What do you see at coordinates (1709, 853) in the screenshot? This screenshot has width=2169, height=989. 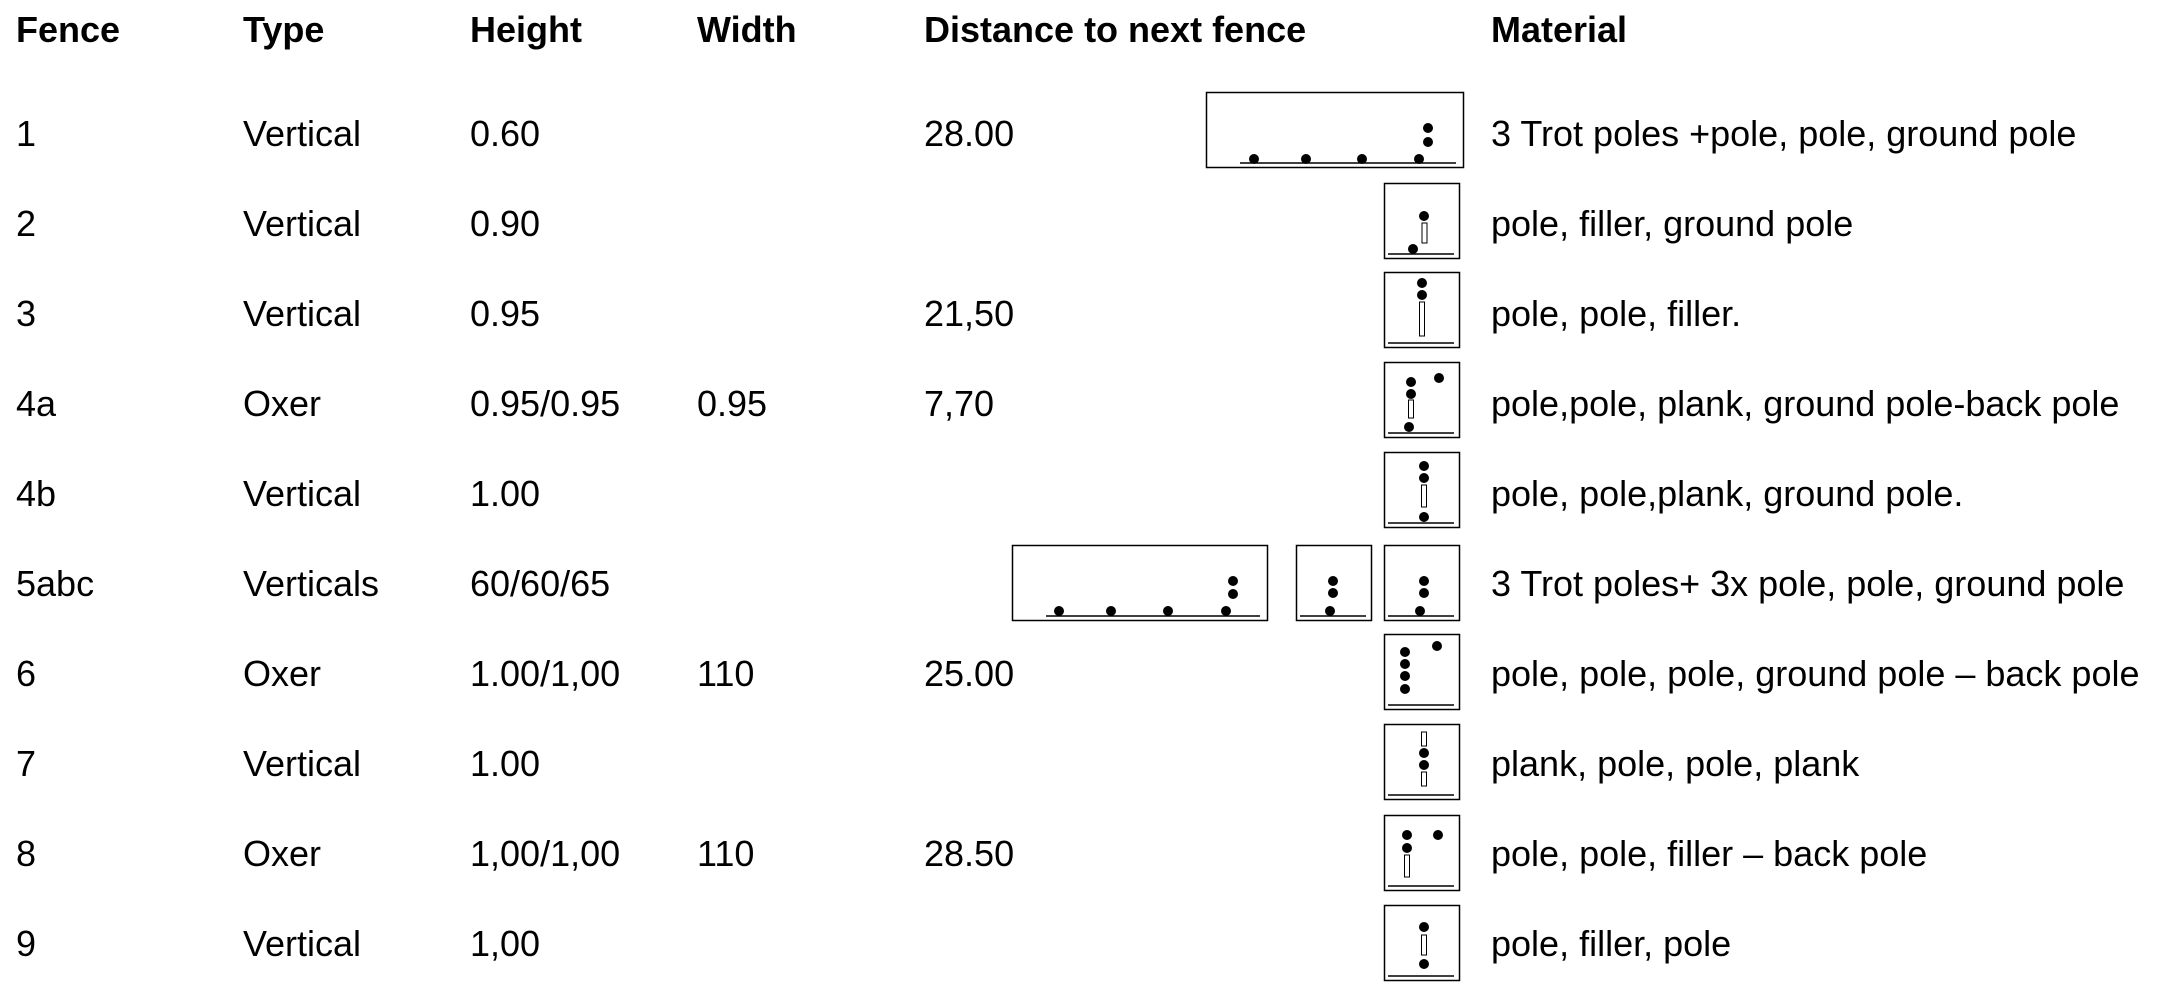 I see `fence-material: pole, pole, filler – back pole` at bounding box center [1709, 853].